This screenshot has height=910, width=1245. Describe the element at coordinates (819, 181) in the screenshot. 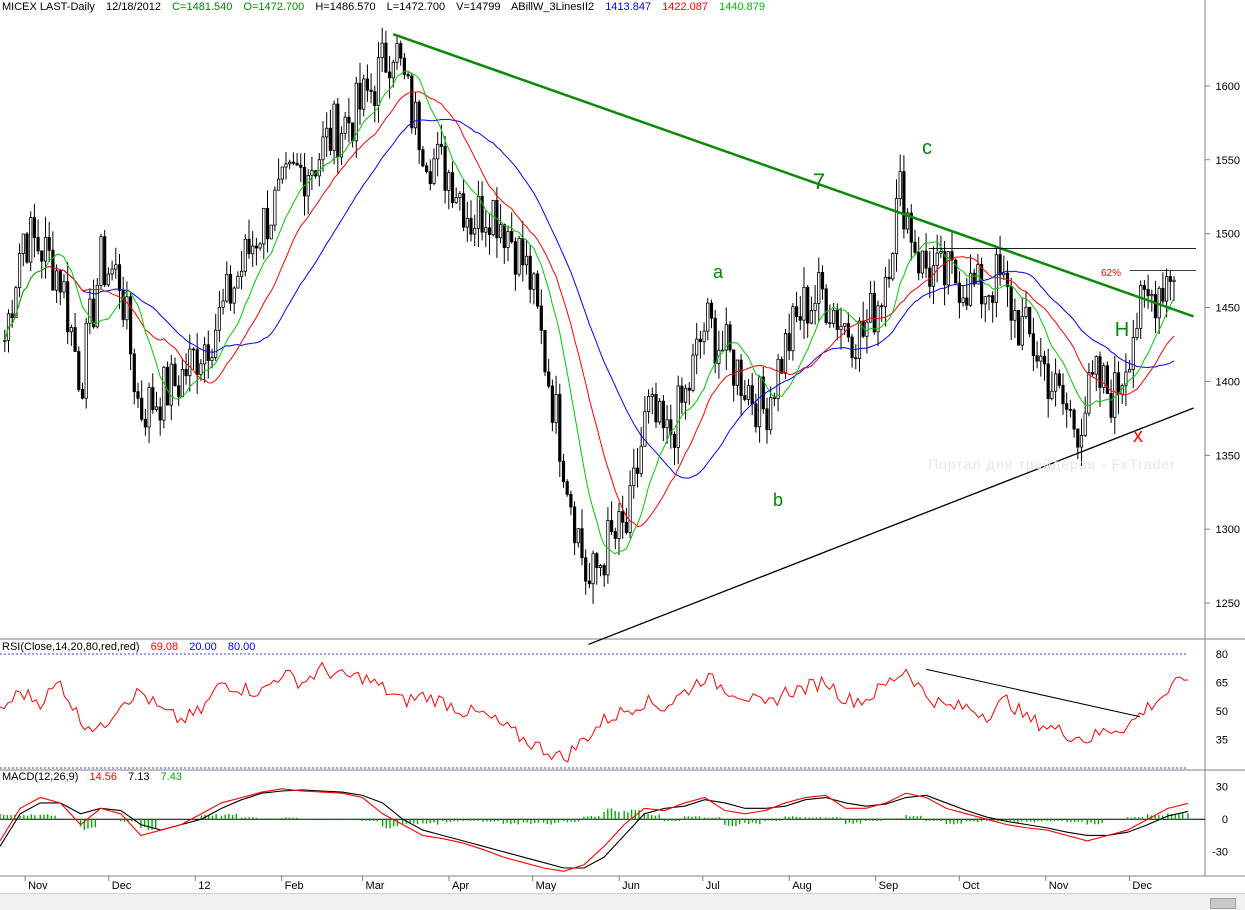

I see `wave-label-7: 7` at that location.